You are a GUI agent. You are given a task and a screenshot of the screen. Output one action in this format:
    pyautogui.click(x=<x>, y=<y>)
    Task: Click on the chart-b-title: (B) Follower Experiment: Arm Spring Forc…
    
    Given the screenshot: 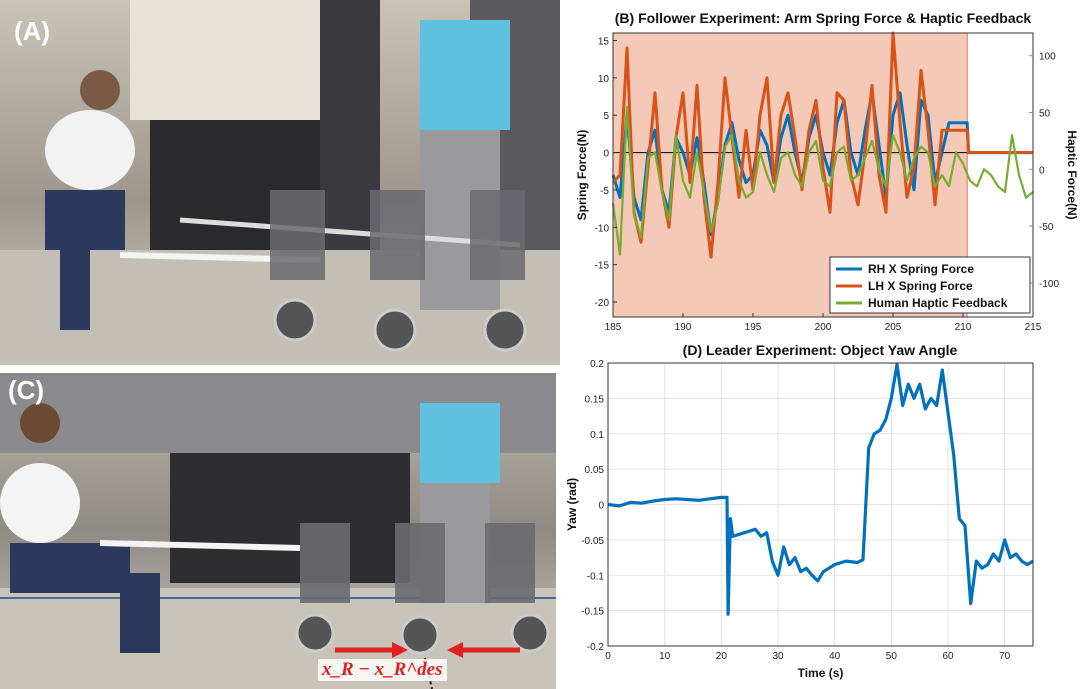 What is the action you would take?
    pyautogui.click(x=823, y=18)
    